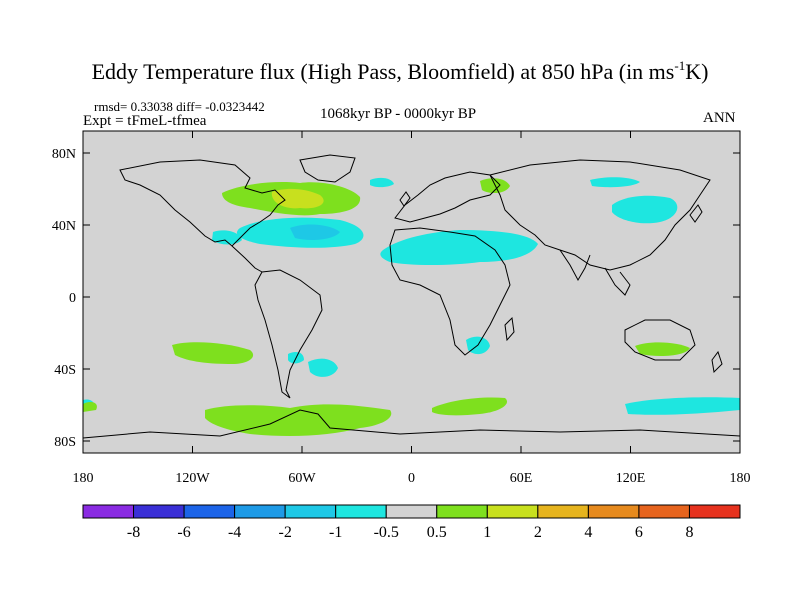 This screenshot has width=800, height=600. Describe the element at coordinates (382, 182) in the screenshot. I see `fill-greenland-negative` at that location.